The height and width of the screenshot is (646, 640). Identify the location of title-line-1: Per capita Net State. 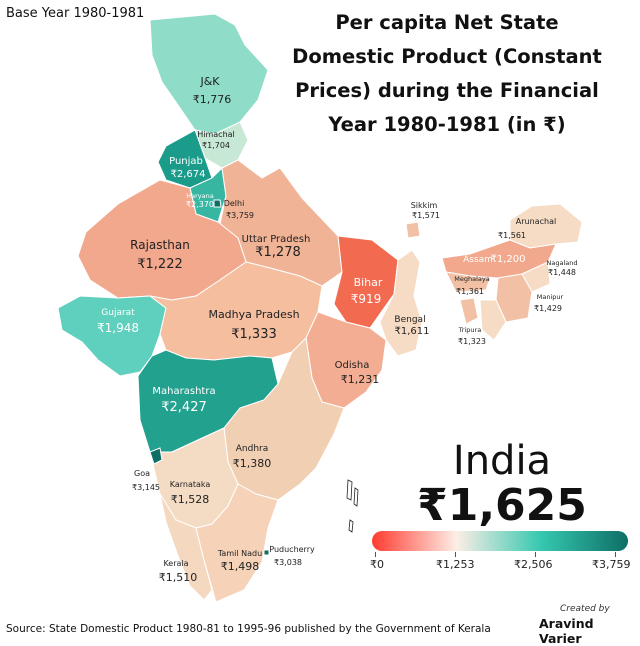
(447, 22).